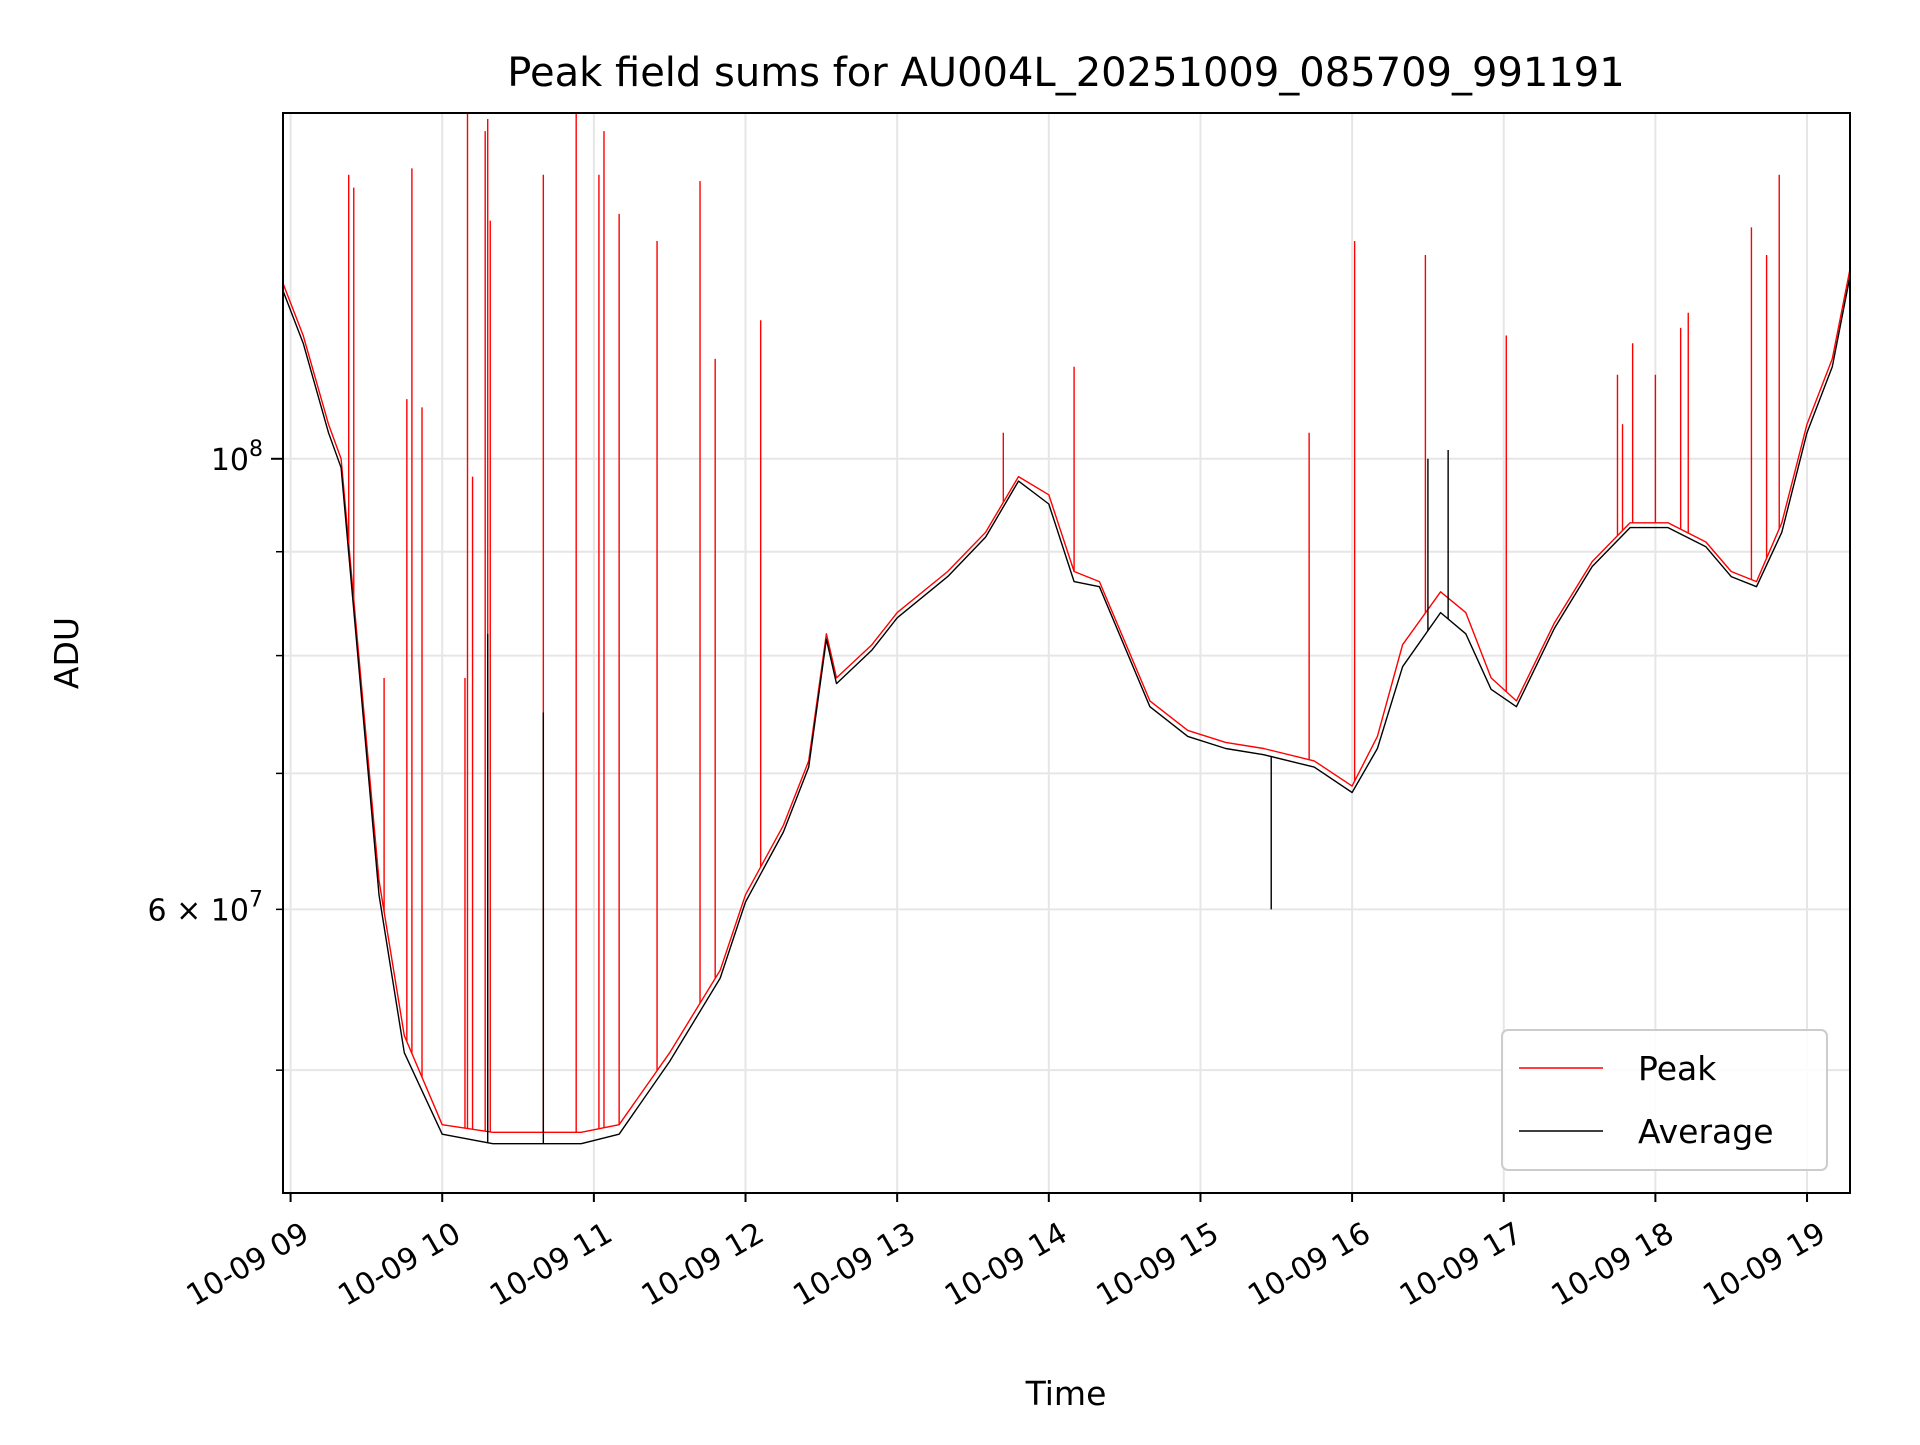 The height and width of the screenshot is (1445, 1920). I want to click on legend: Peak Average, so click(1664, 1100).